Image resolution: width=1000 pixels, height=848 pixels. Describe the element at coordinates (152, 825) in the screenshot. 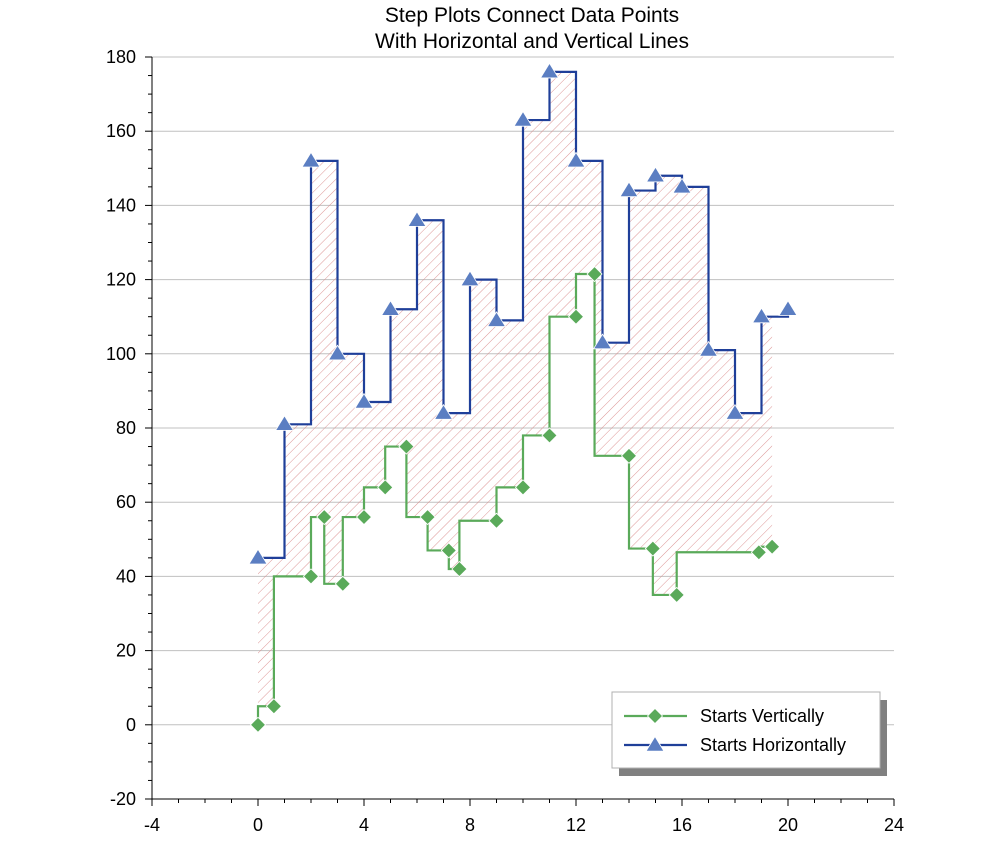

I see `x-tick-label: -4` at that location.